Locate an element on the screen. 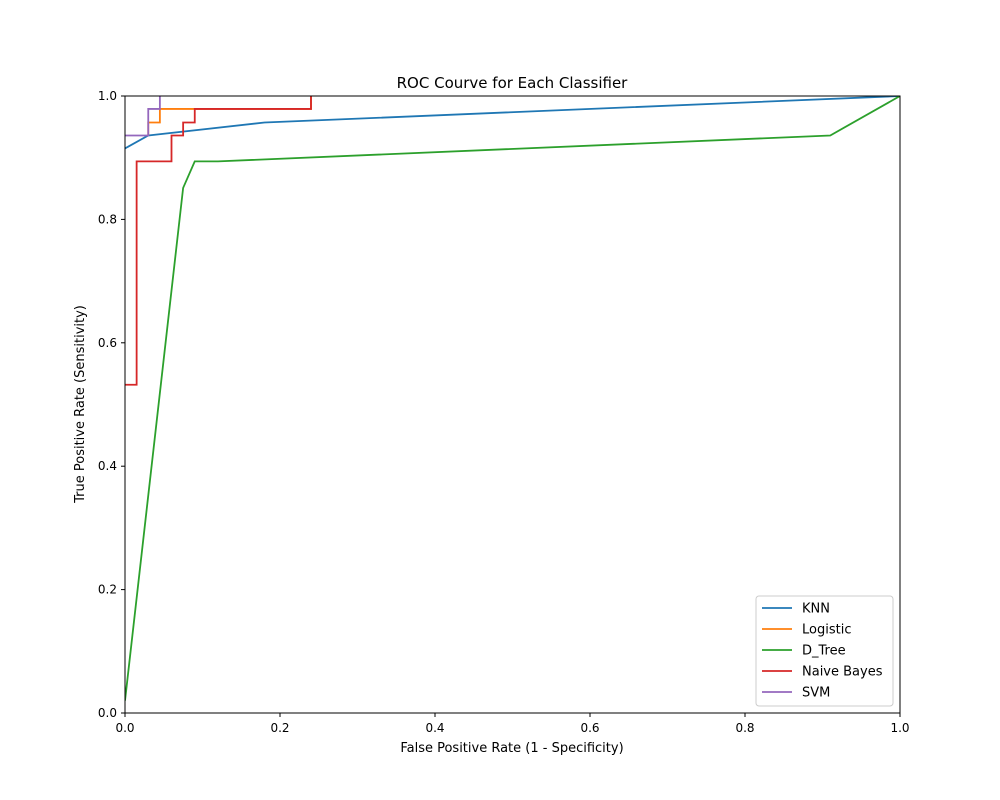  x-tick-label: 0.8 is located at coordinates (744, 728).